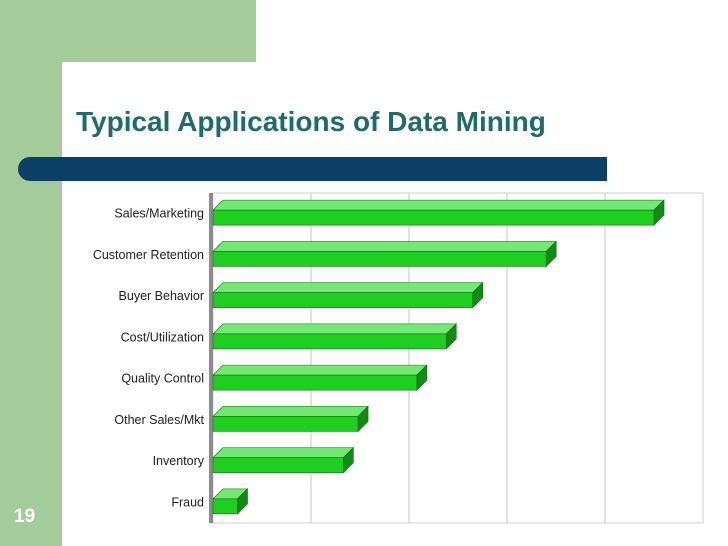 Image resolution: width=728 pixels, height=546 pixels. Describe the element at coordinates (128, 31) in the screenshot. I see `green-top-panel` at that location.